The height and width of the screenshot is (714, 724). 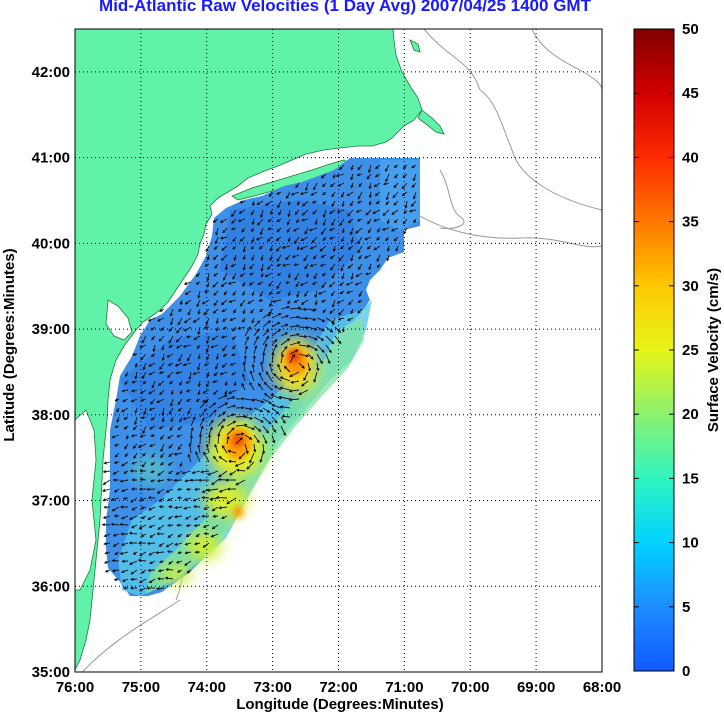 What do you see at coordinates (686, 607) in the screenshot?
I see `colorbar-tick-label: 5` at bounding box center [686, 607].